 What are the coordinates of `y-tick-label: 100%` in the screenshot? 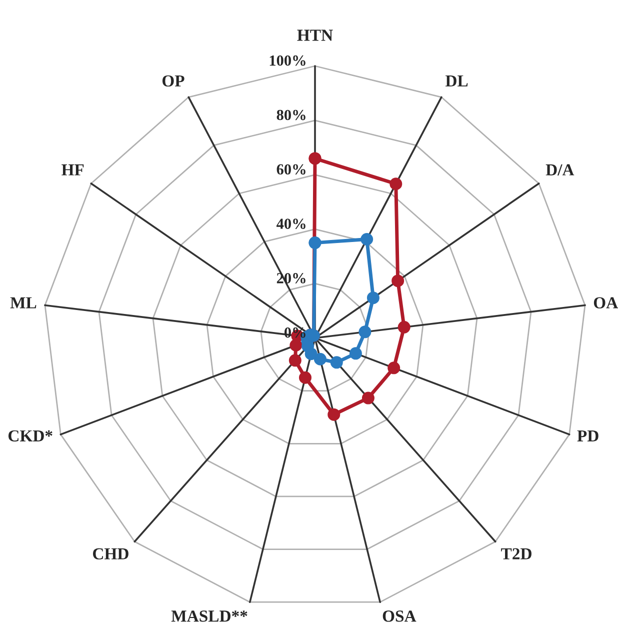 It's located at (288, 60).